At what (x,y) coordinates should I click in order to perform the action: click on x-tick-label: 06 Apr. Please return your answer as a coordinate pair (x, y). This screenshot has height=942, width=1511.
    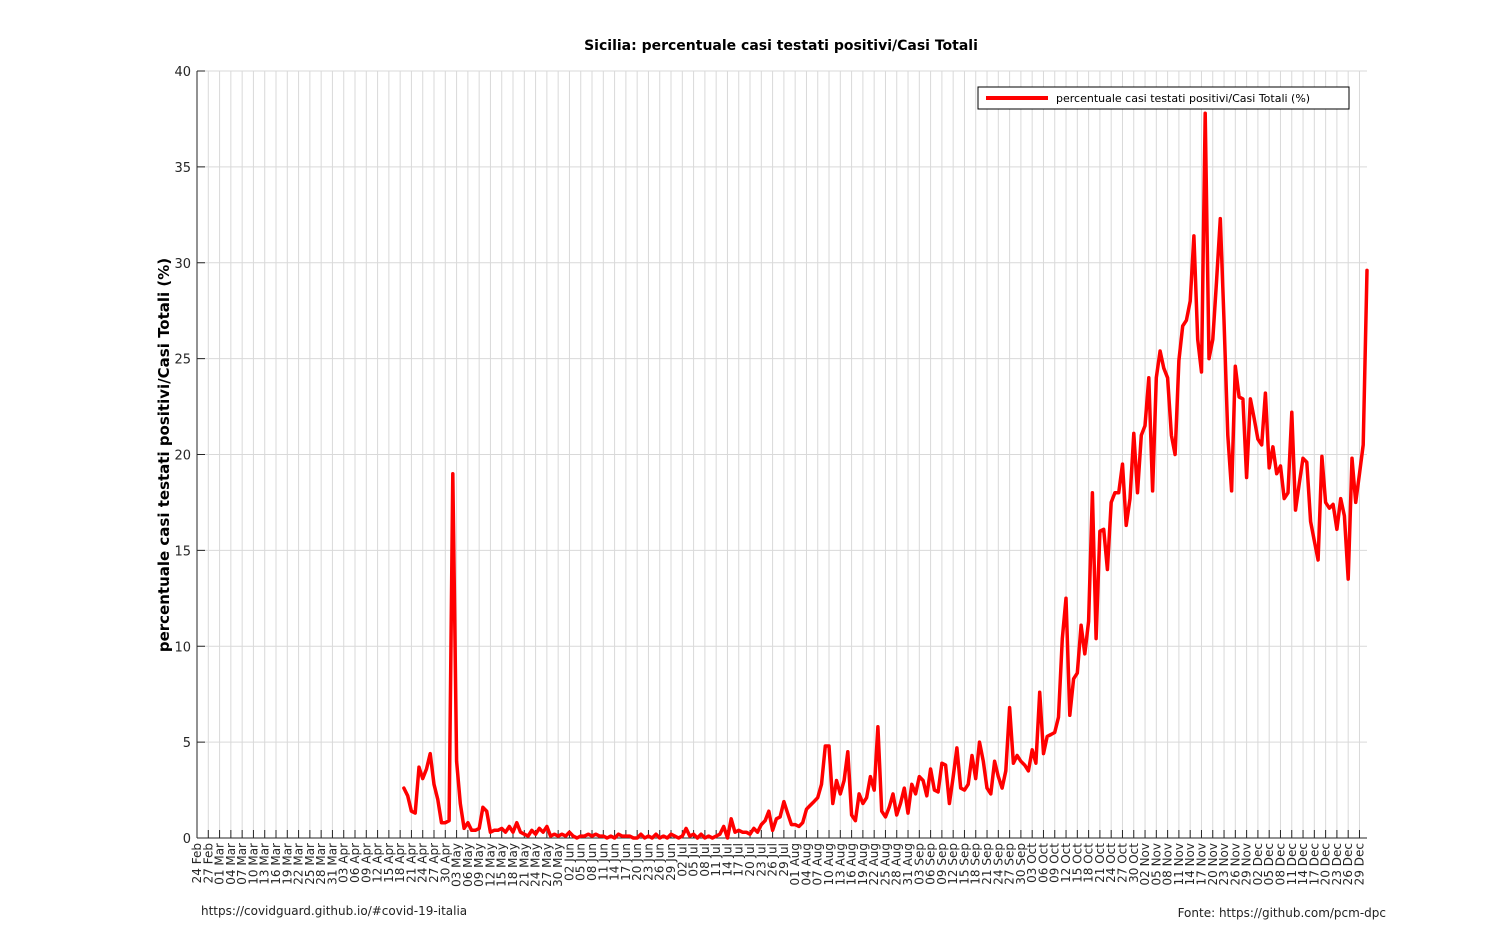
    Looking at the image, I should click on (355, 863).